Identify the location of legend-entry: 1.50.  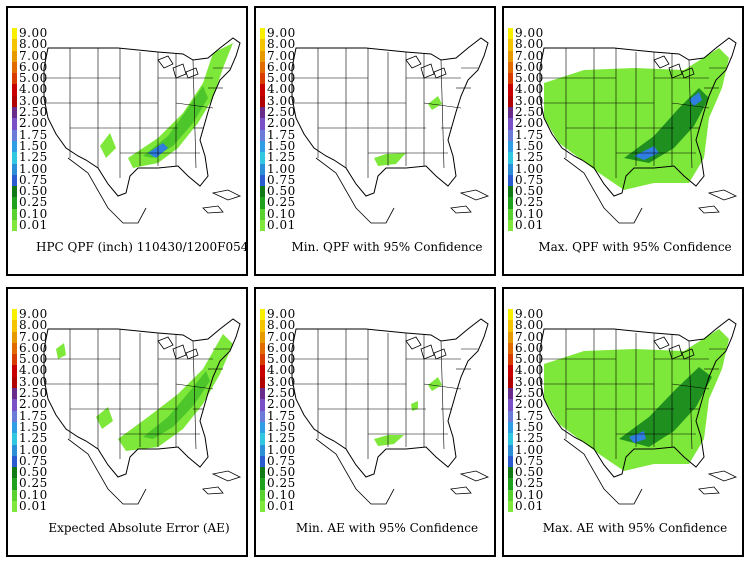
(32, 426).